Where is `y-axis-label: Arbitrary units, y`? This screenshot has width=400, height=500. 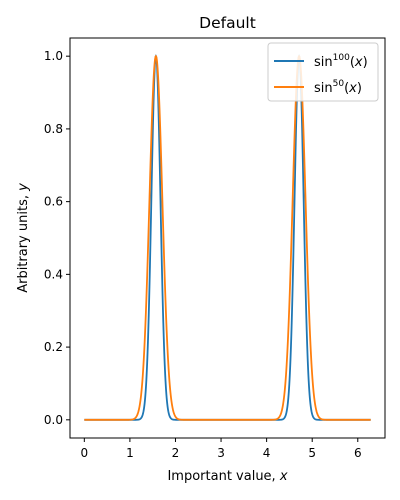
y-axis-label: Arbitrary units, y is located at coordinates (23, 238).